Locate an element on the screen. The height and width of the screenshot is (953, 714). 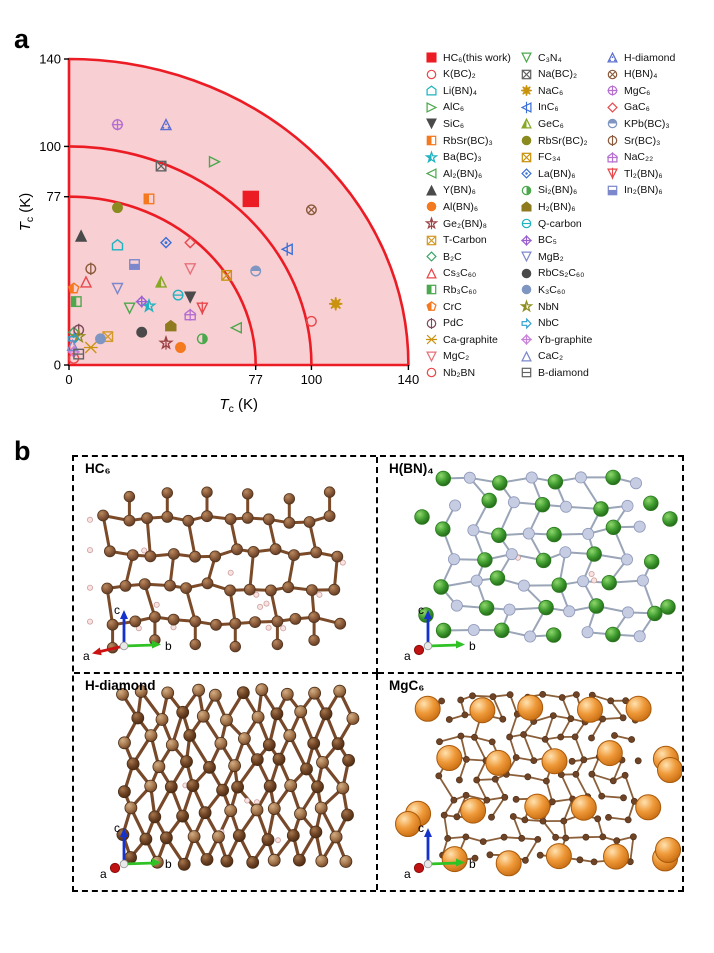
x-tick-label: 0 is located at coordinates (68, 379).